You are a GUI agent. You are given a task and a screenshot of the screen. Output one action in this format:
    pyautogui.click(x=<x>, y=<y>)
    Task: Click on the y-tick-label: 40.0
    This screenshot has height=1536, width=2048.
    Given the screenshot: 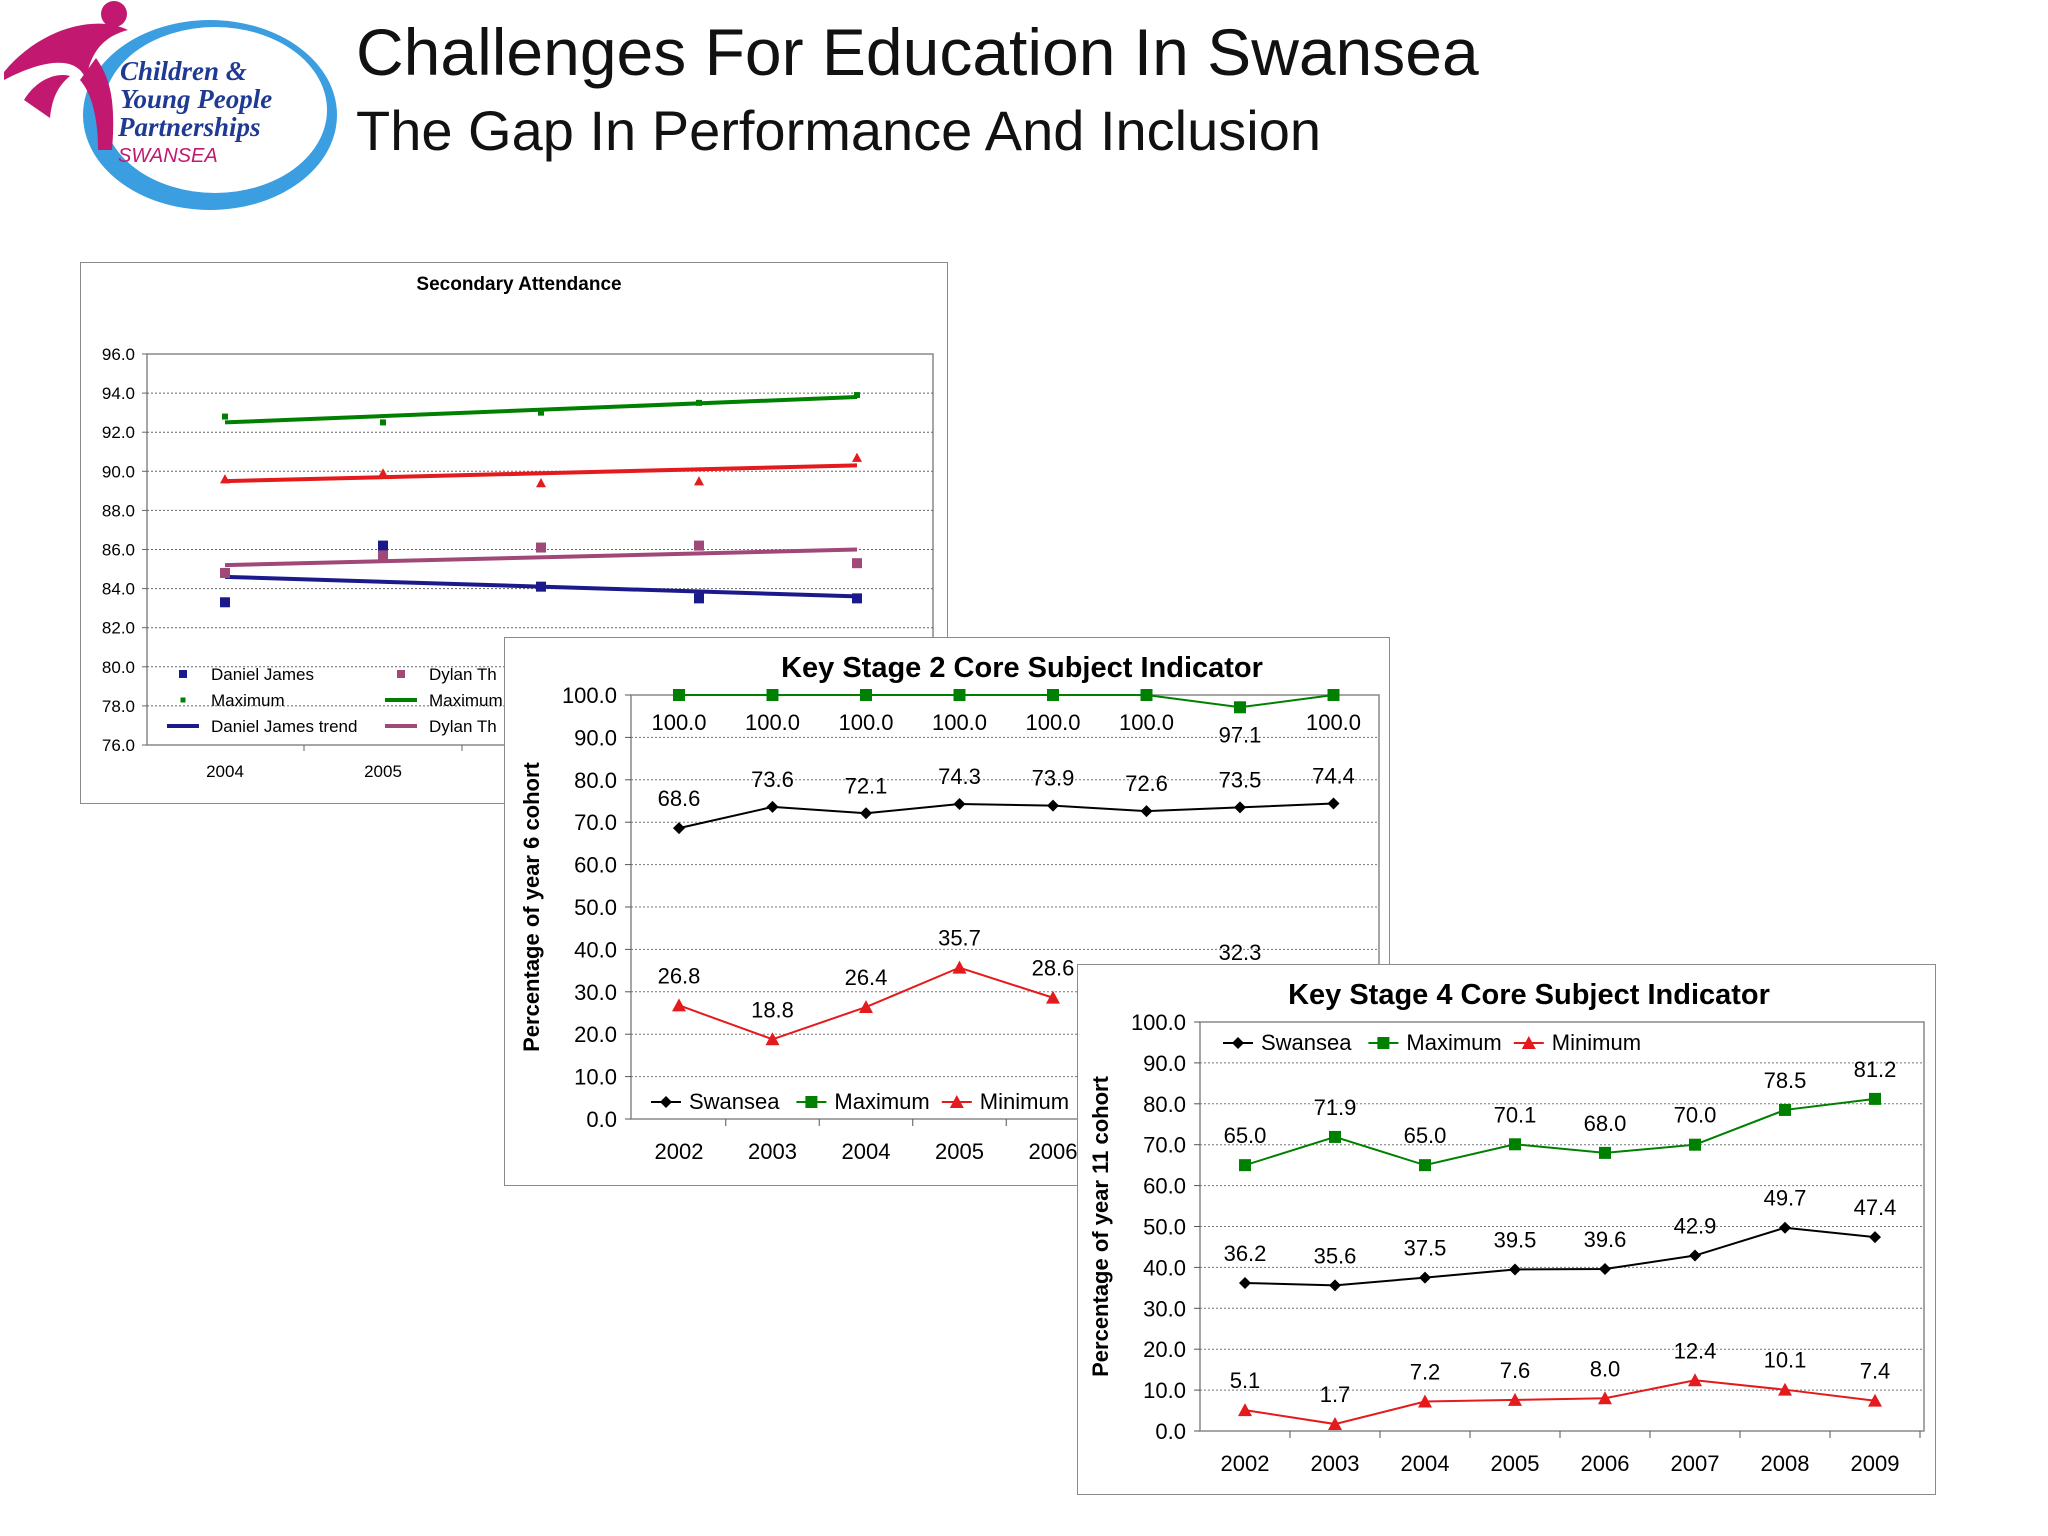 What is the action you would take?
    pyautogui.click(x=1164, y=1267)
    